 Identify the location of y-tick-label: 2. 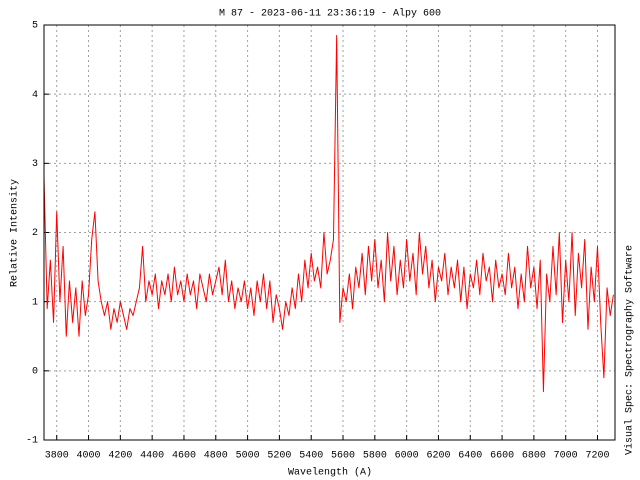
(35, 233).